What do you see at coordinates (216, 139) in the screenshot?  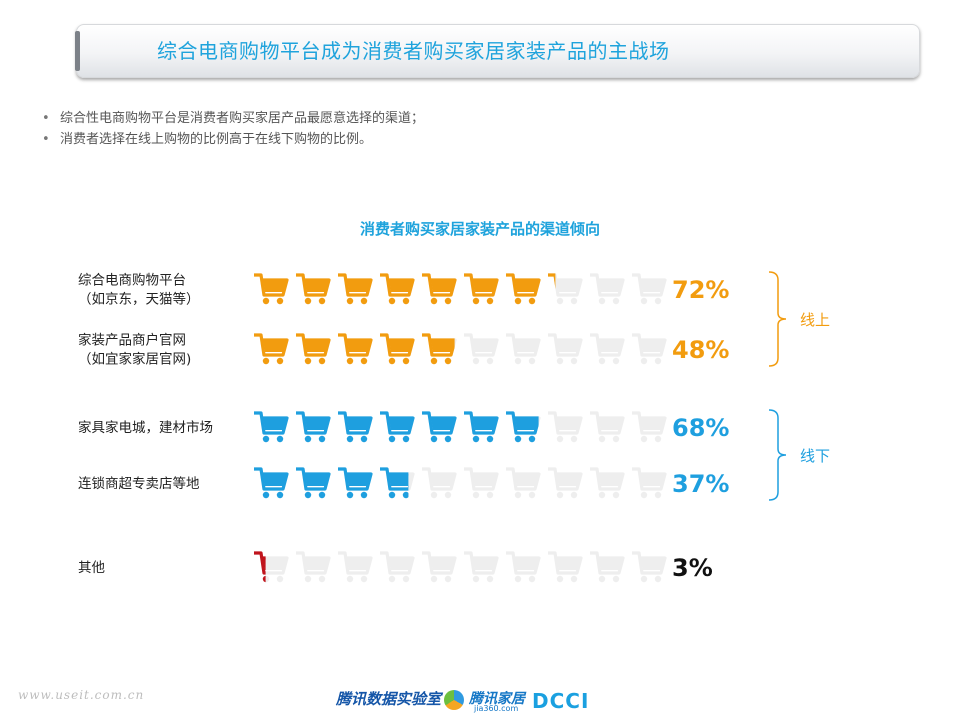 I see `bullet-text: 消费者选择在线上购物的比例高于在线下购物的比例。` at bounding box center [216, 139].